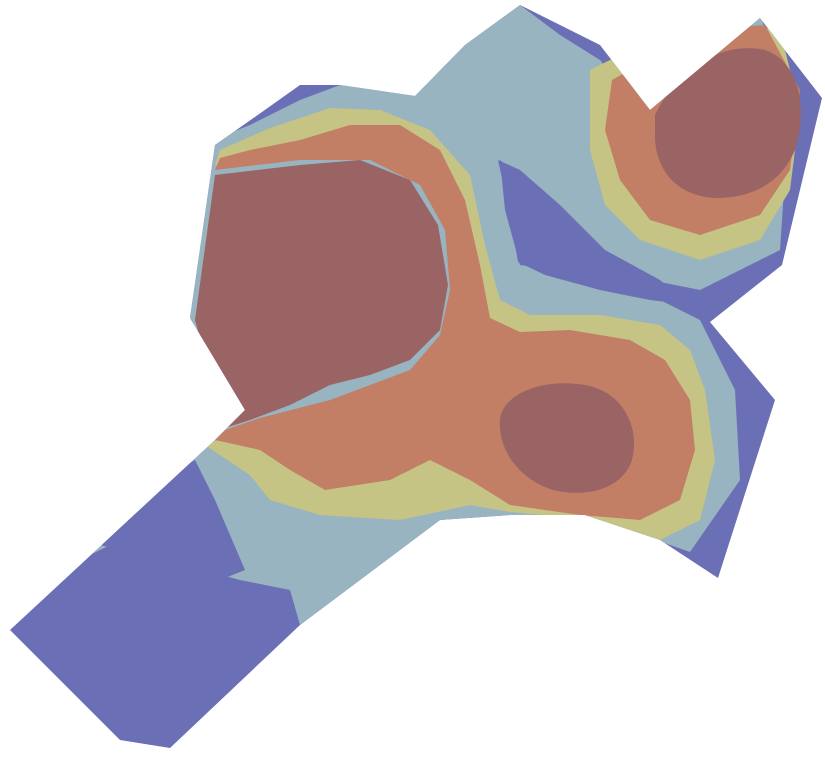 The height and width of the screenshot is (762, 825). Describe the element at coordinates (172, 520) in the screenshot. I see `contour-band-level-1-left` at that location.